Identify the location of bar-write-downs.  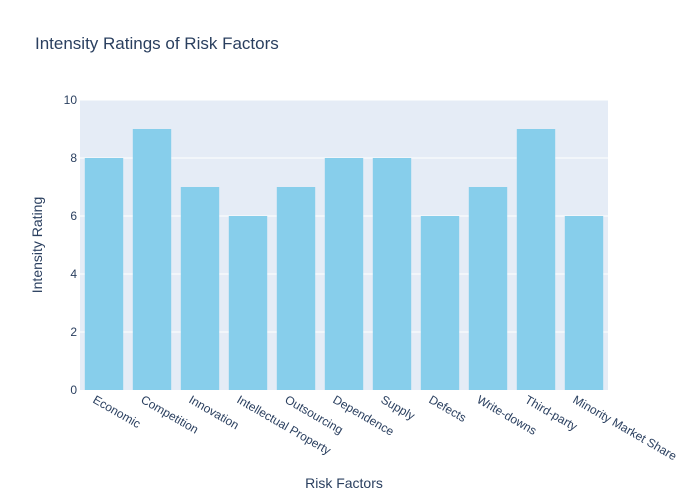
(488, 288).